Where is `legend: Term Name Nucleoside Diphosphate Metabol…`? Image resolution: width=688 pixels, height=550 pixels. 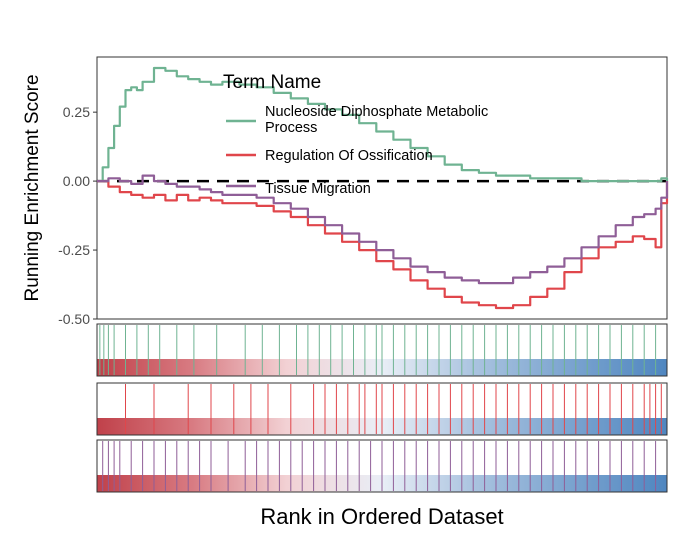 legend: Term Name Nucleoside Diphosphate Metabol… is located at coordinates (357, 134).